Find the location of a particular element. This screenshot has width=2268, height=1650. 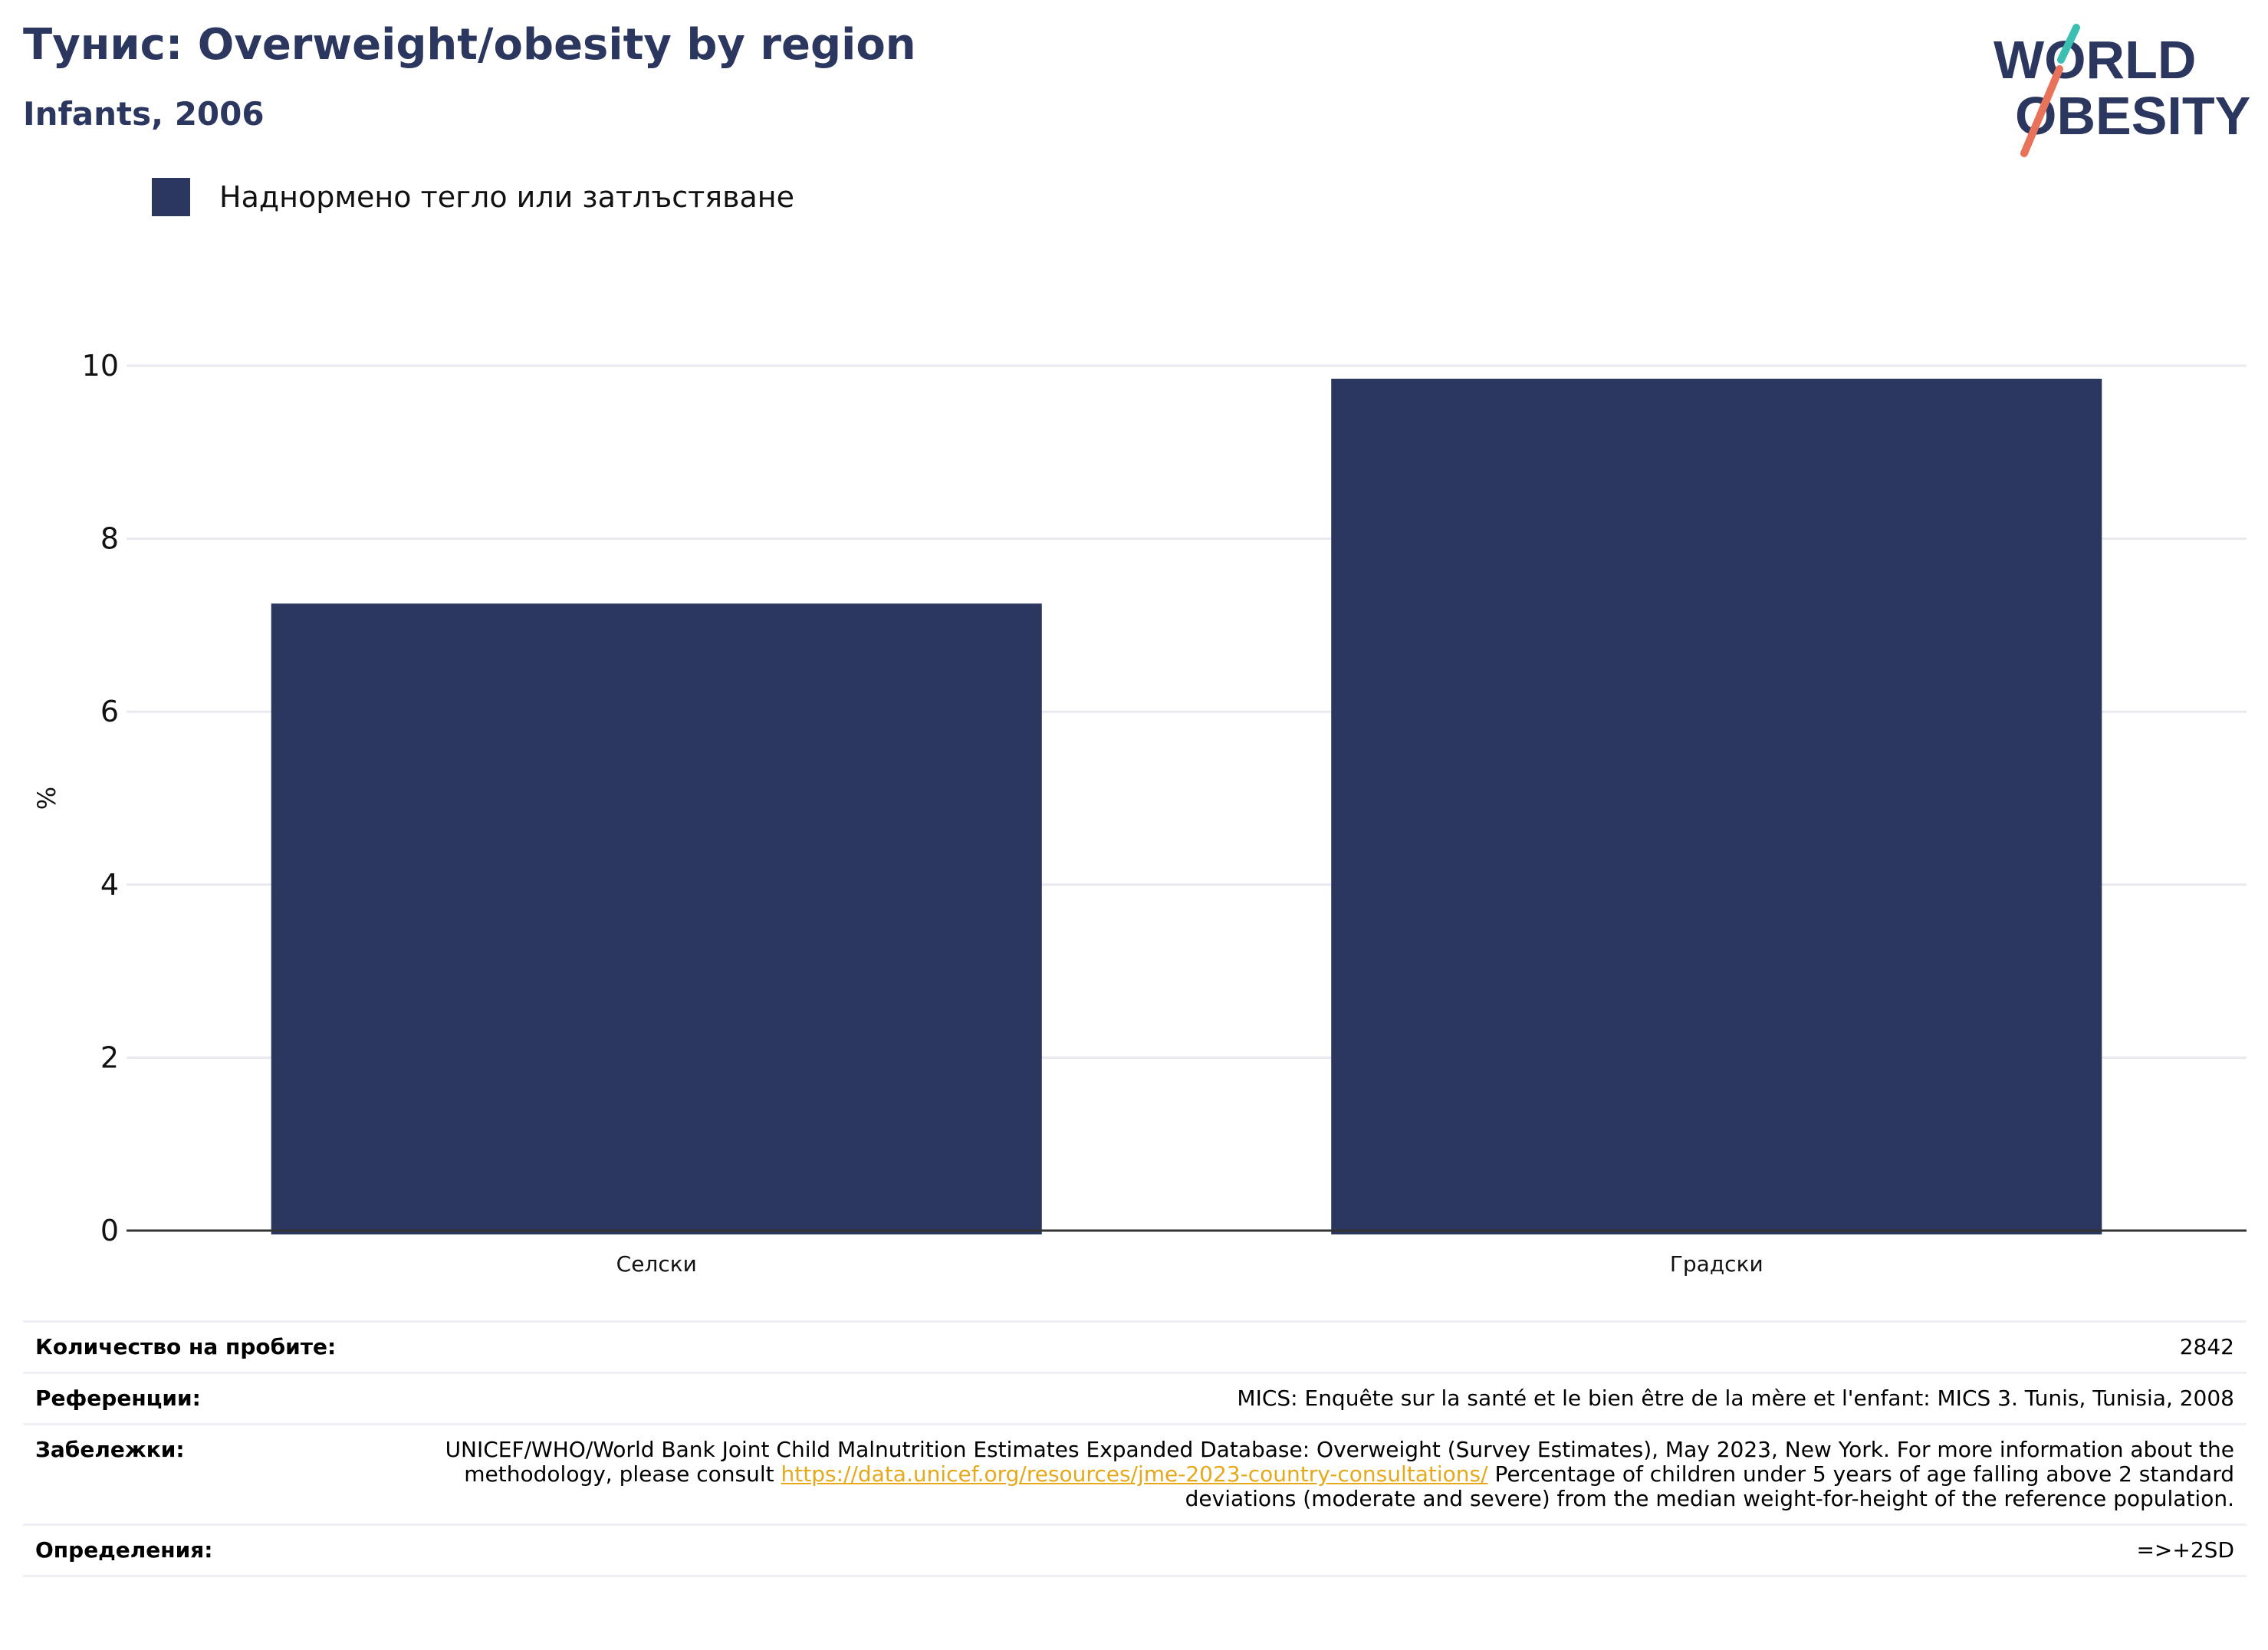

y-tick-label: 4 is located at coordinates (109, 885).